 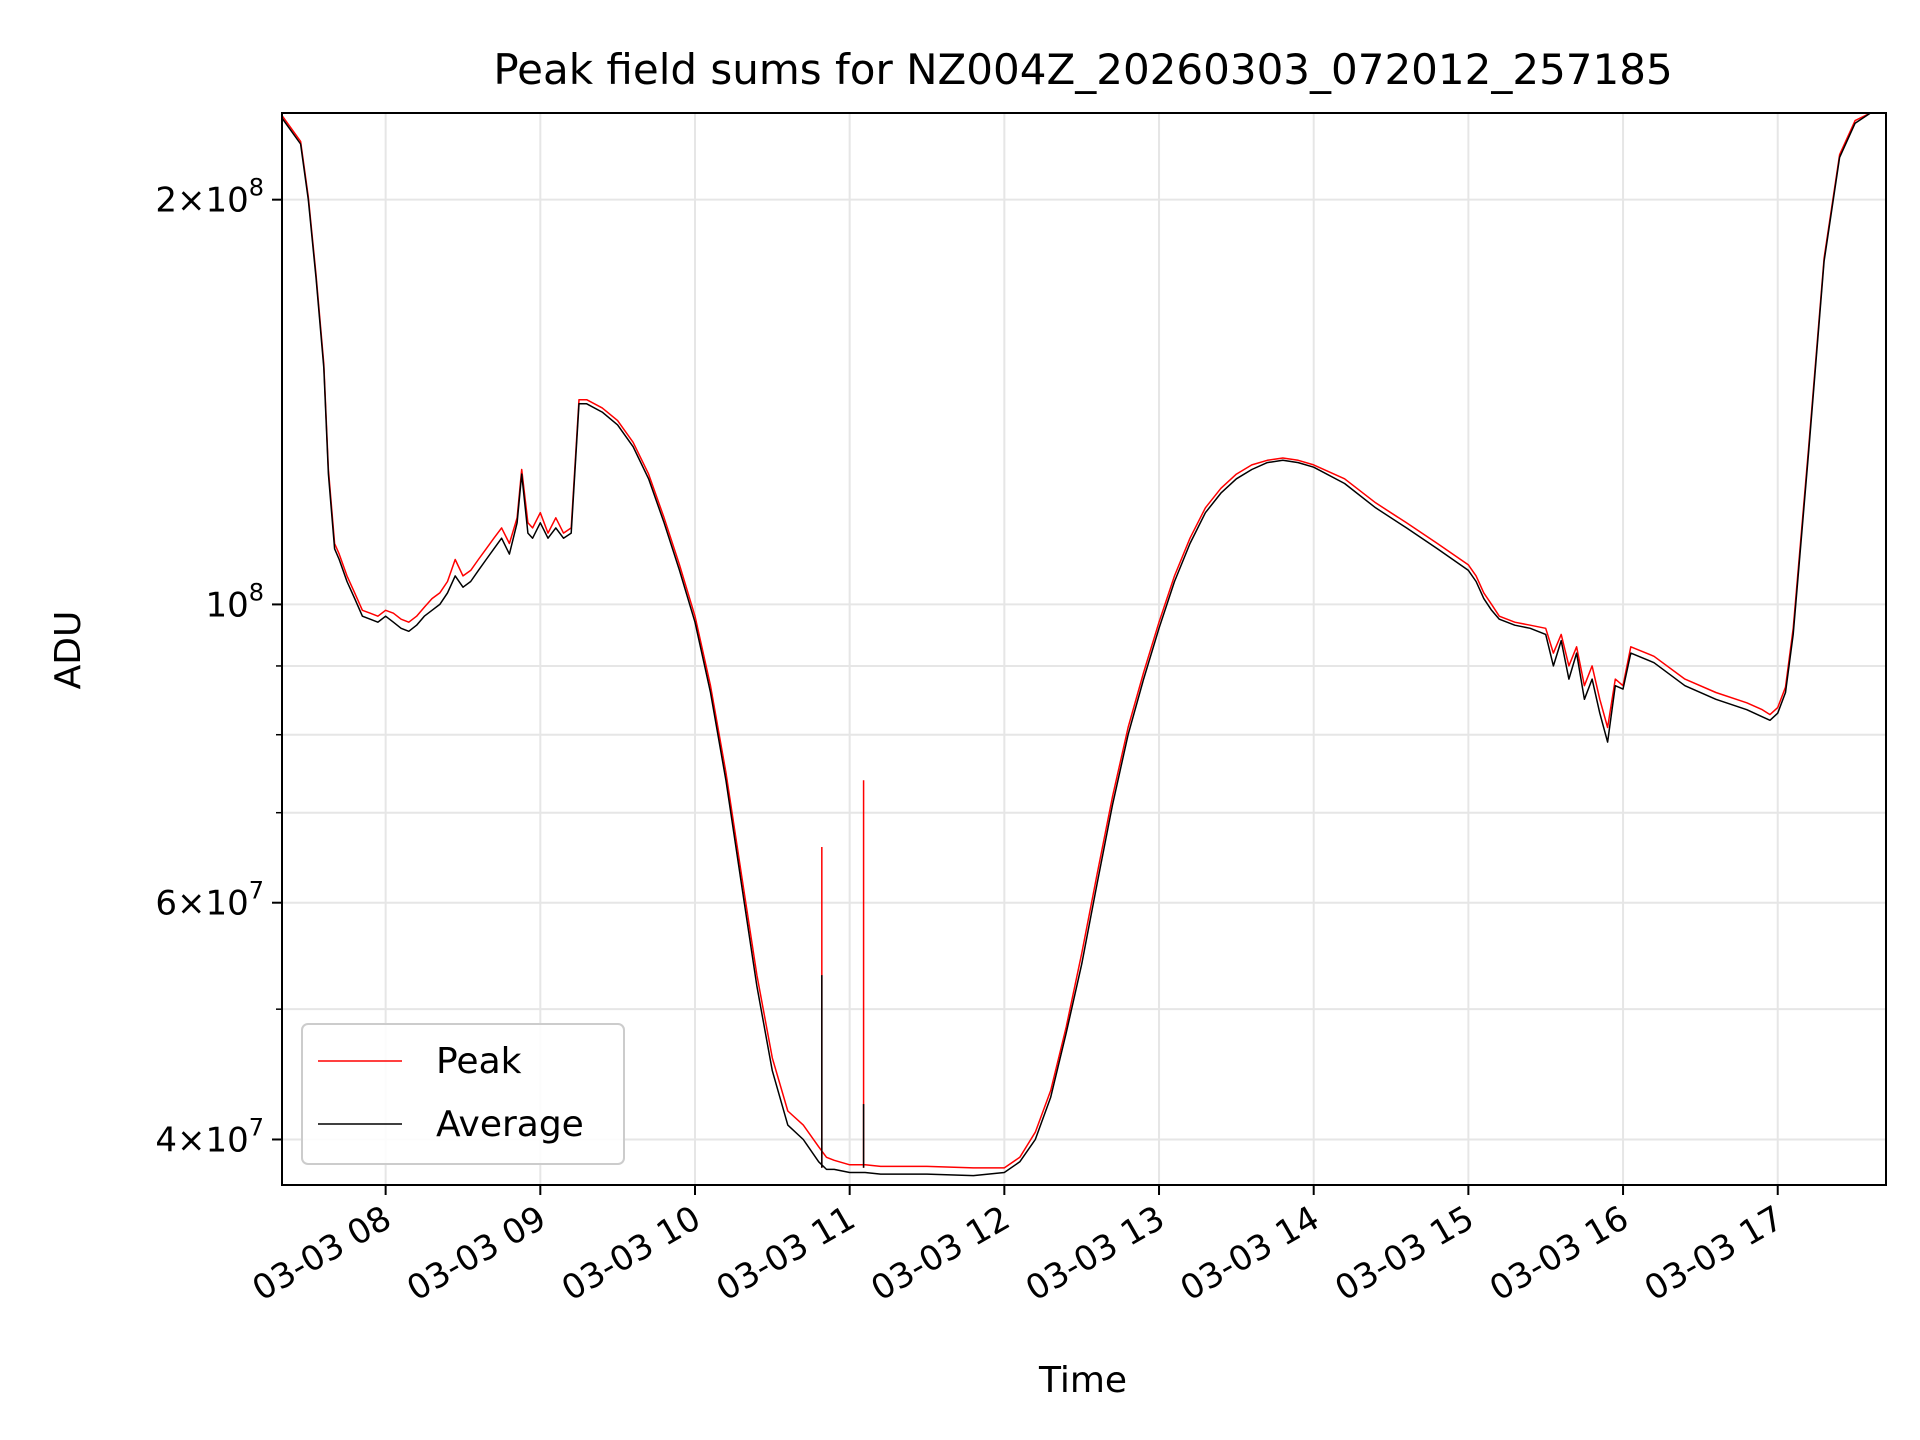 I want to click on legend-box, so click(x=463, y=1094).